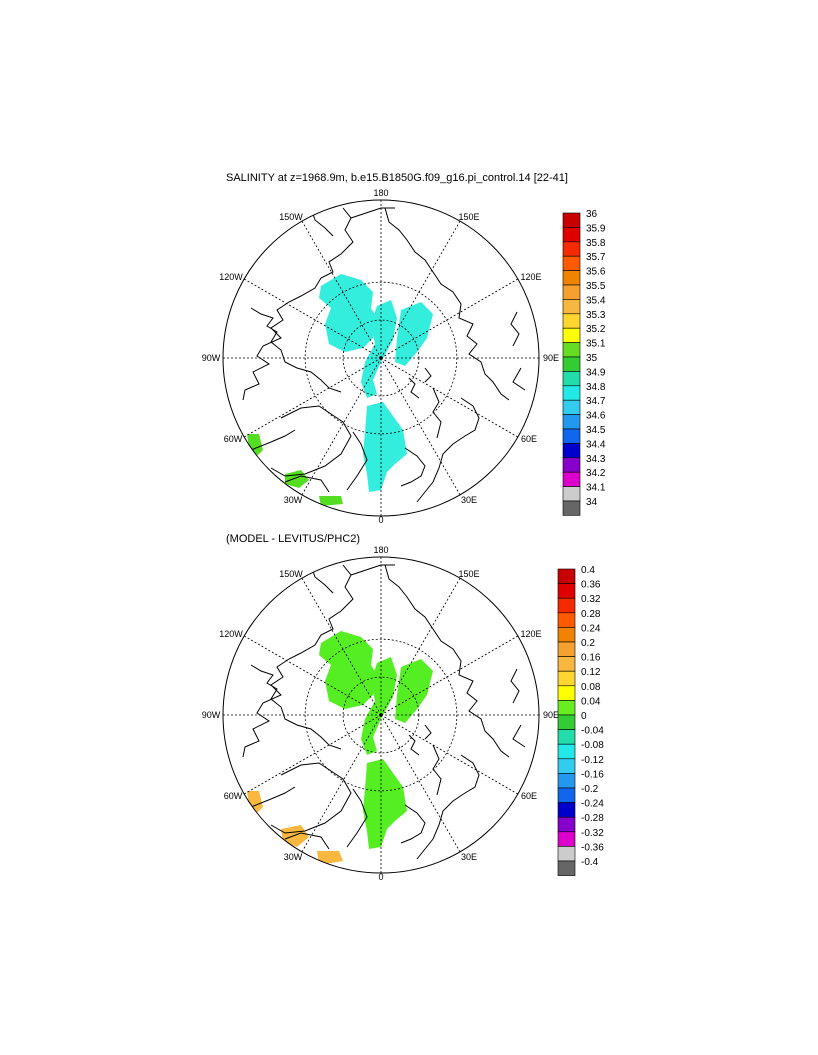 Image resolution: width=818 pixels, height=1055 pixels. I want to click on difference-colorbar-label: -0.2, so click(590, 789).